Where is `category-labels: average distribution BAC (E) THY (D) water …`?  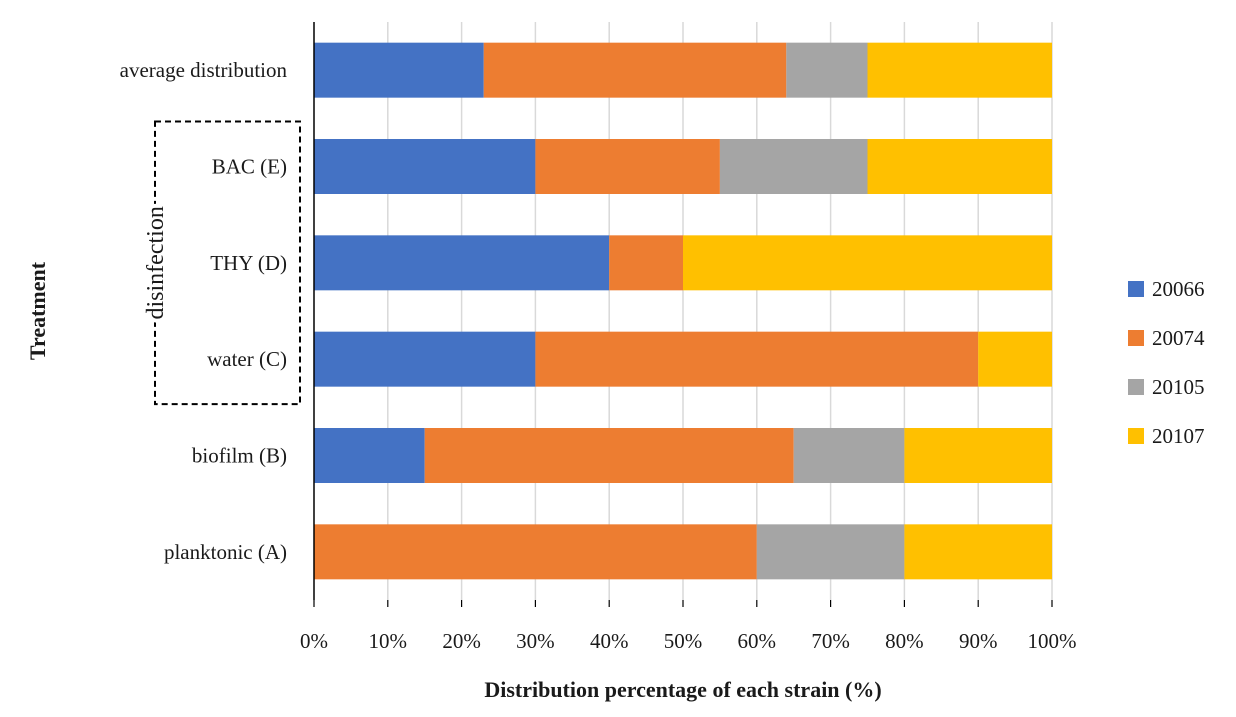 category-labels: average distribution BAC (E) THY (D) water … is located at coordinates (204, 311).